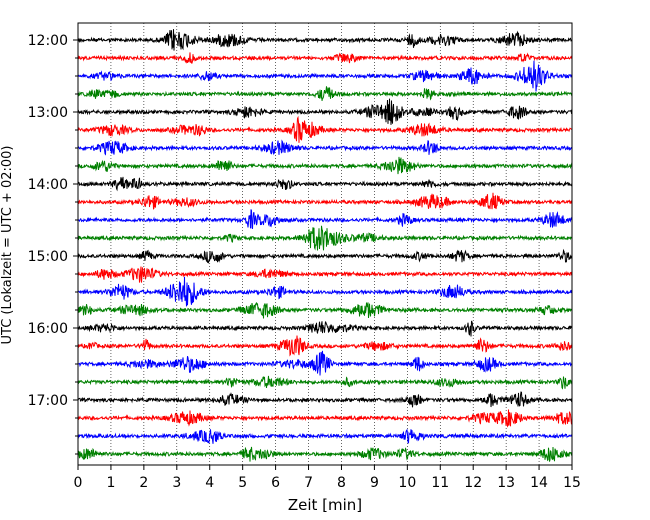 This screenshot has width=650, height=520. What do you see at coordinates (176, 483) in the screenshot?
I see `x-tick-label: 3` at bounding box center [176, 483].